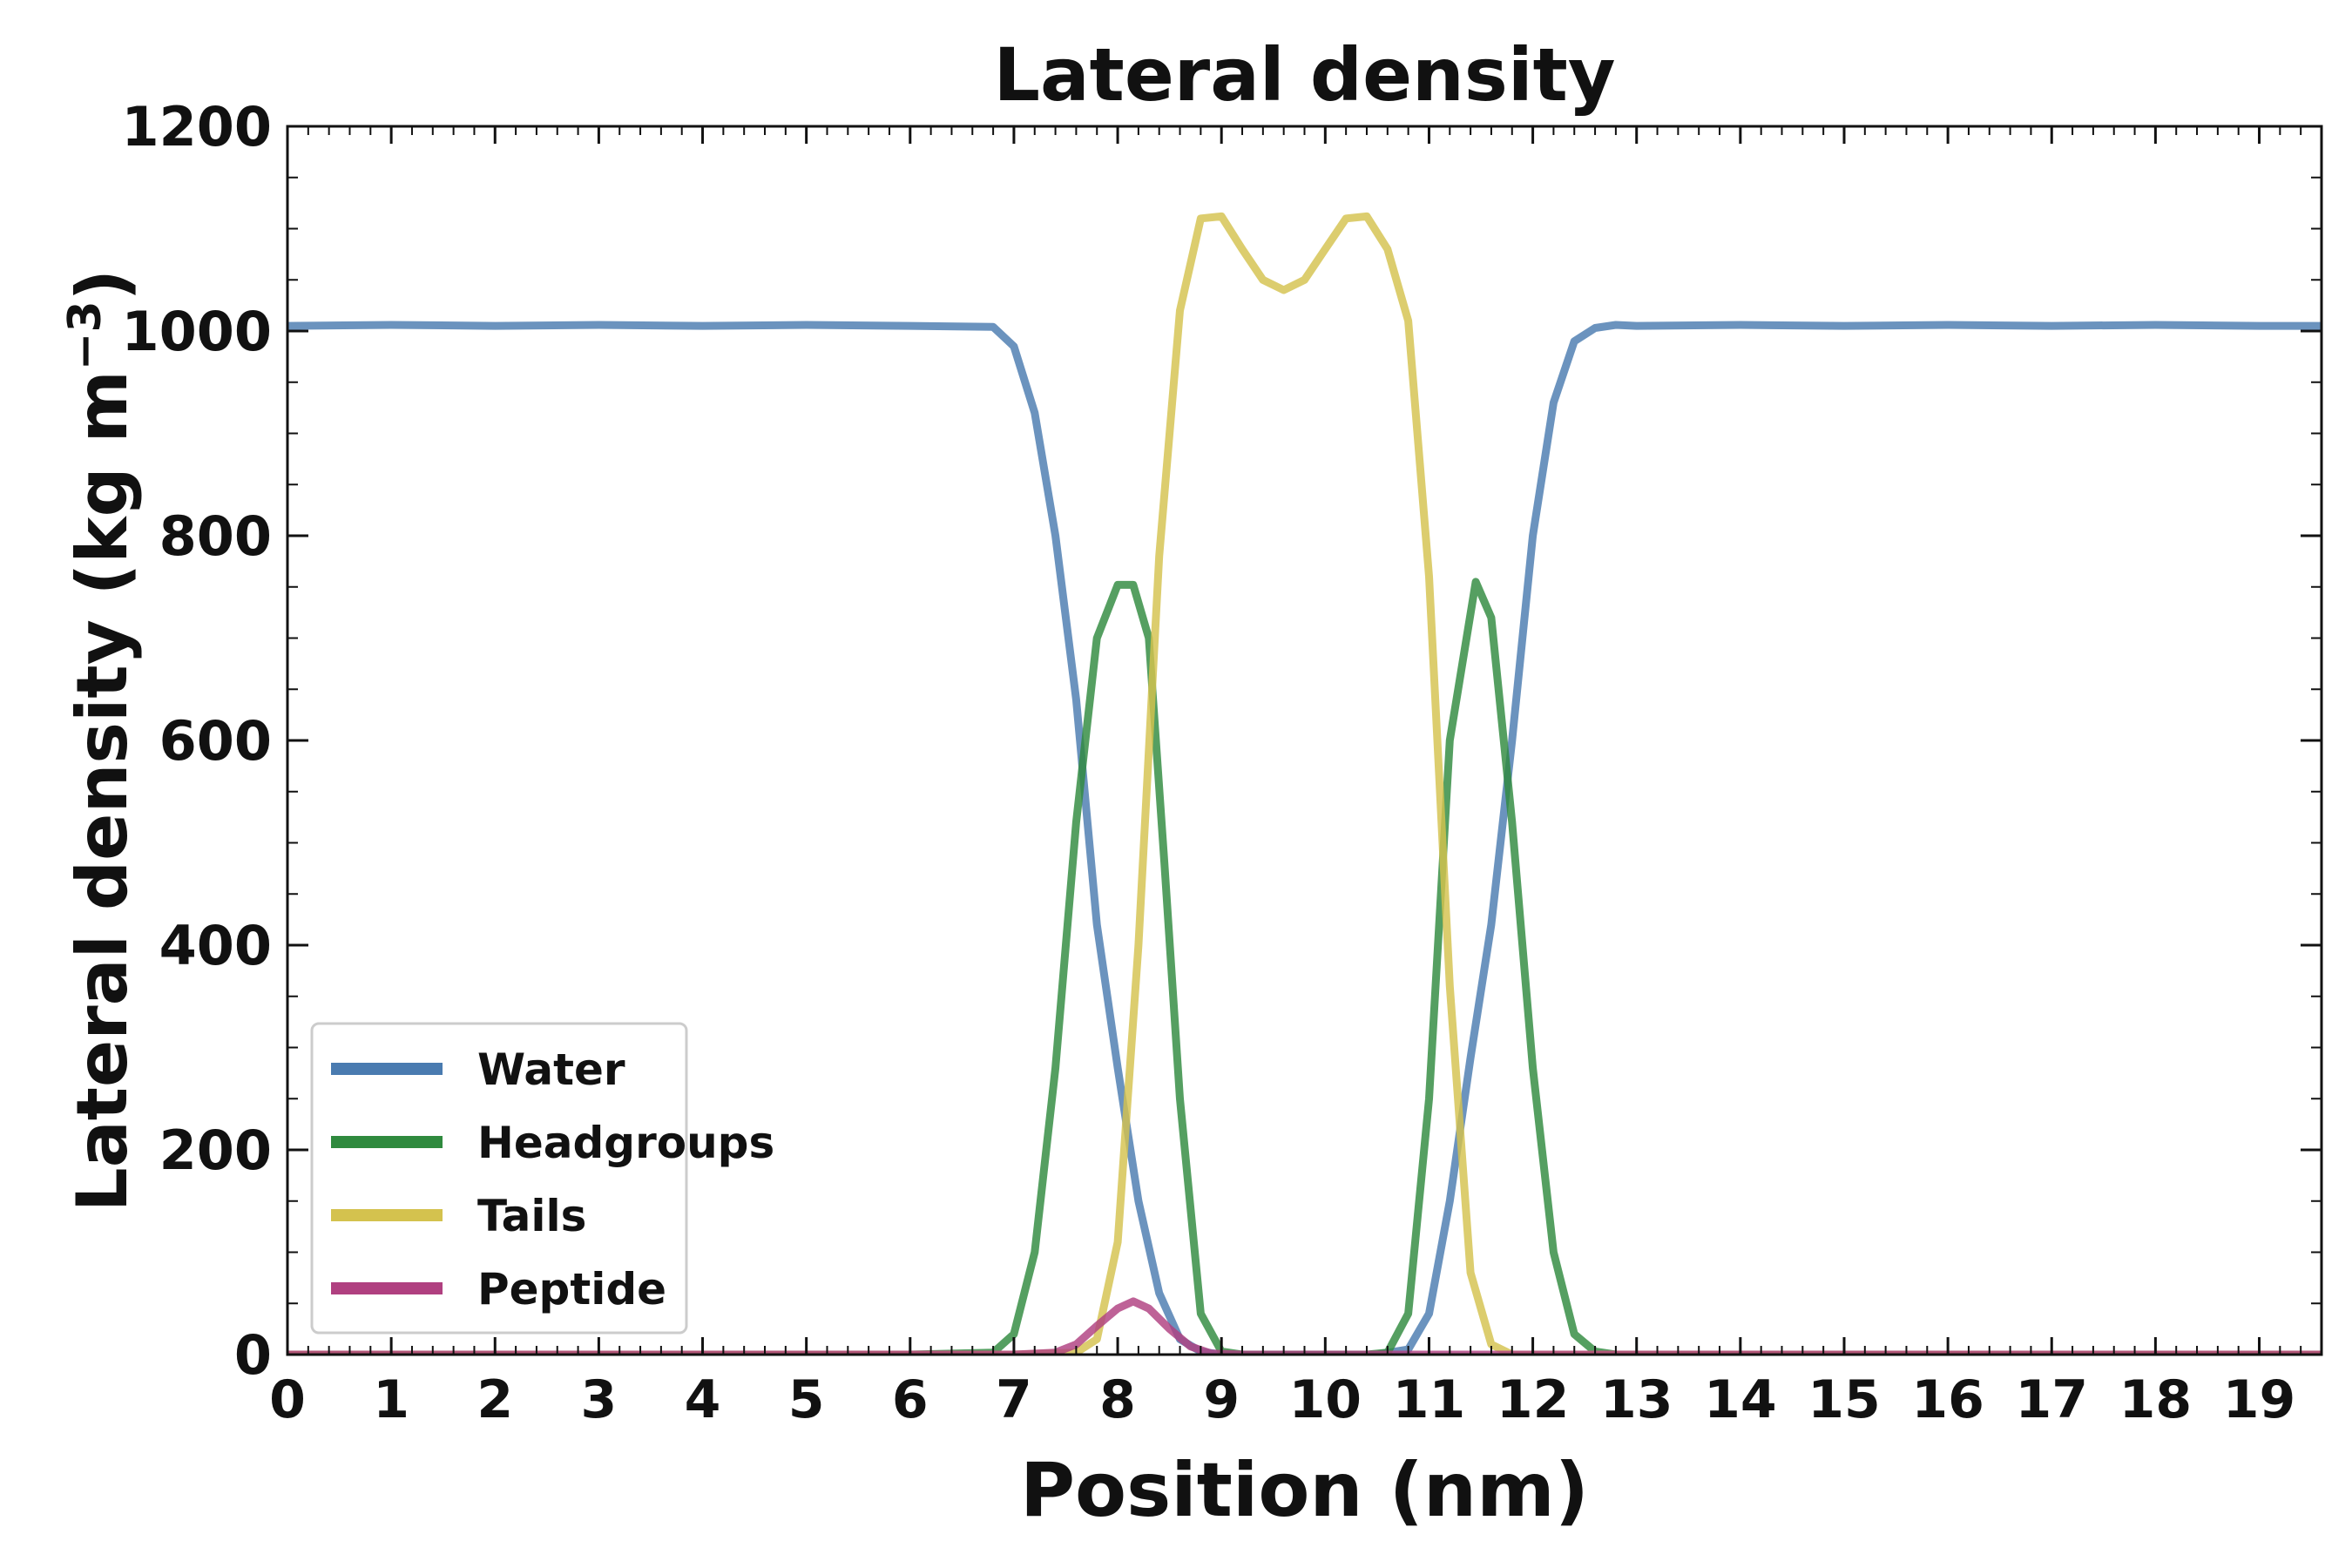 This screenshot has height=1568, width=2352. I want to click on x-tick-label: 15, so click(1845, 1399).